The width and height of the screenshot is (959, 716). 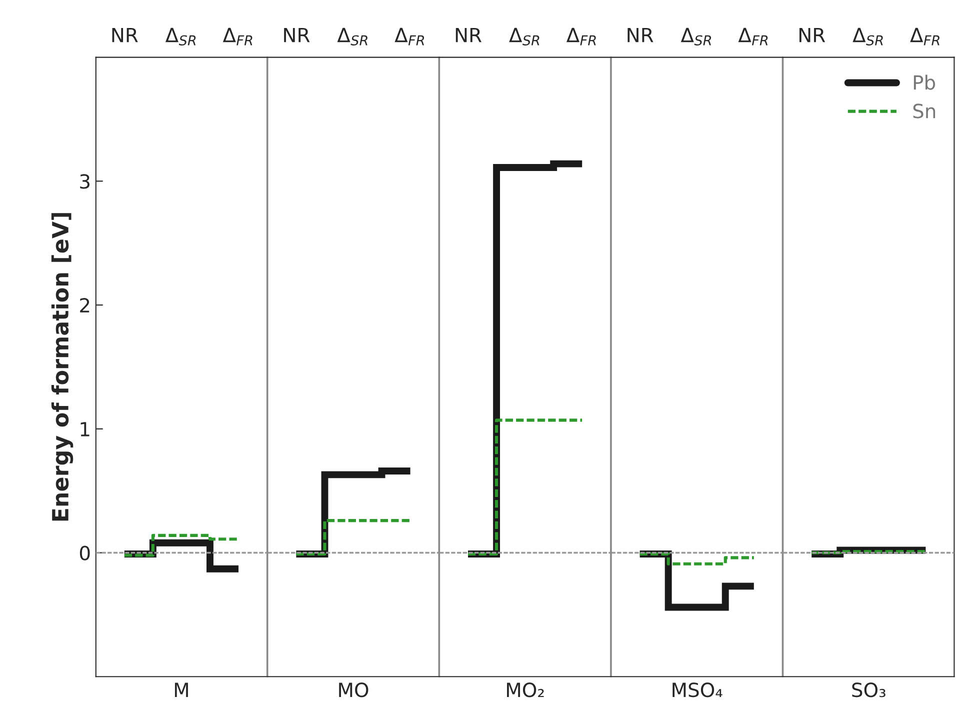 I want to click on legend-label: Pb, so click(x=925, y=82).